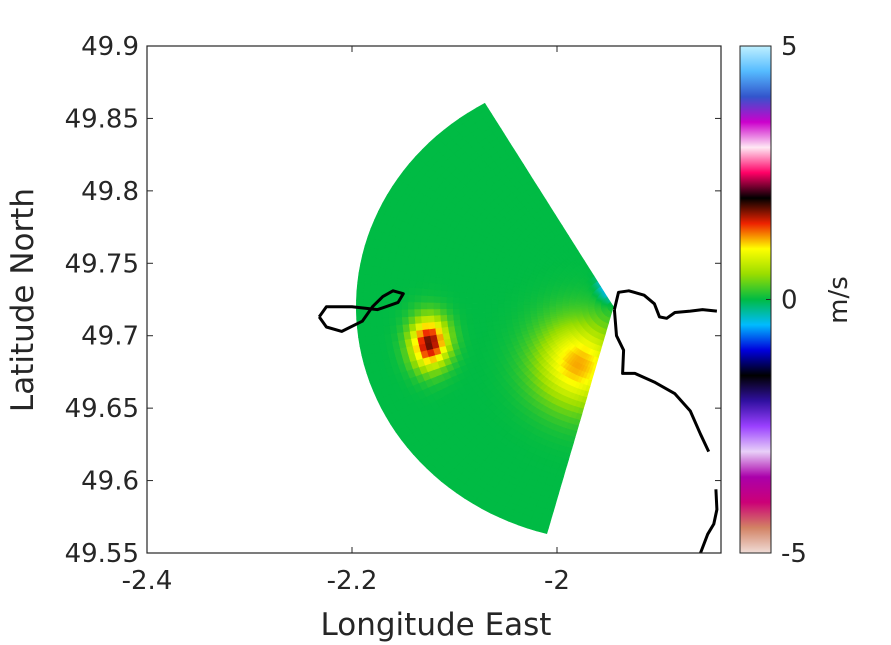  Describe the element at coordinates (23, 300) in the screenshot. I see `y-axis-title: Latitude North` at that location.